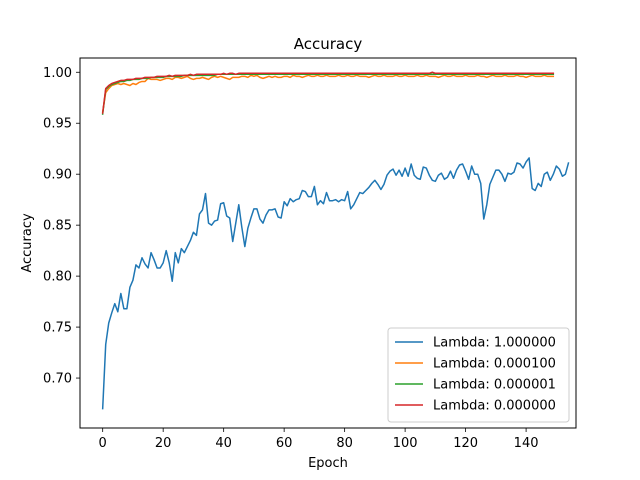 The width and height of the screenshot is (640, 480). What do you see at coordinates (526, 443) in the screenshot?
I see `x-tick-label: 140` at bounding box center [526, 443].